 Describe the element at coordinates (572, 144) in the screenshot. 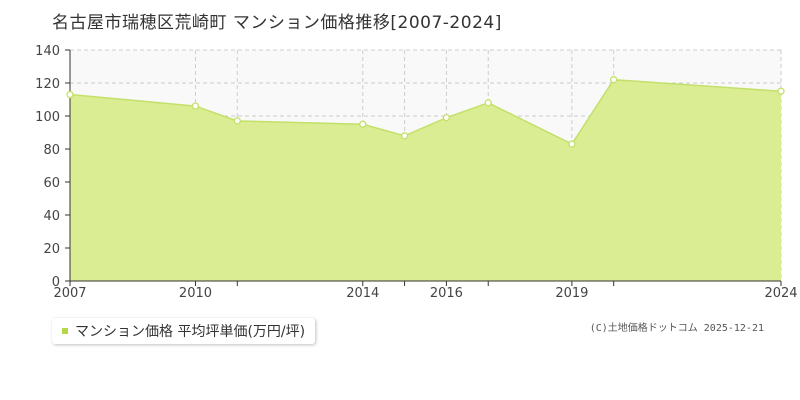

I see `data-point-2019` at that location.